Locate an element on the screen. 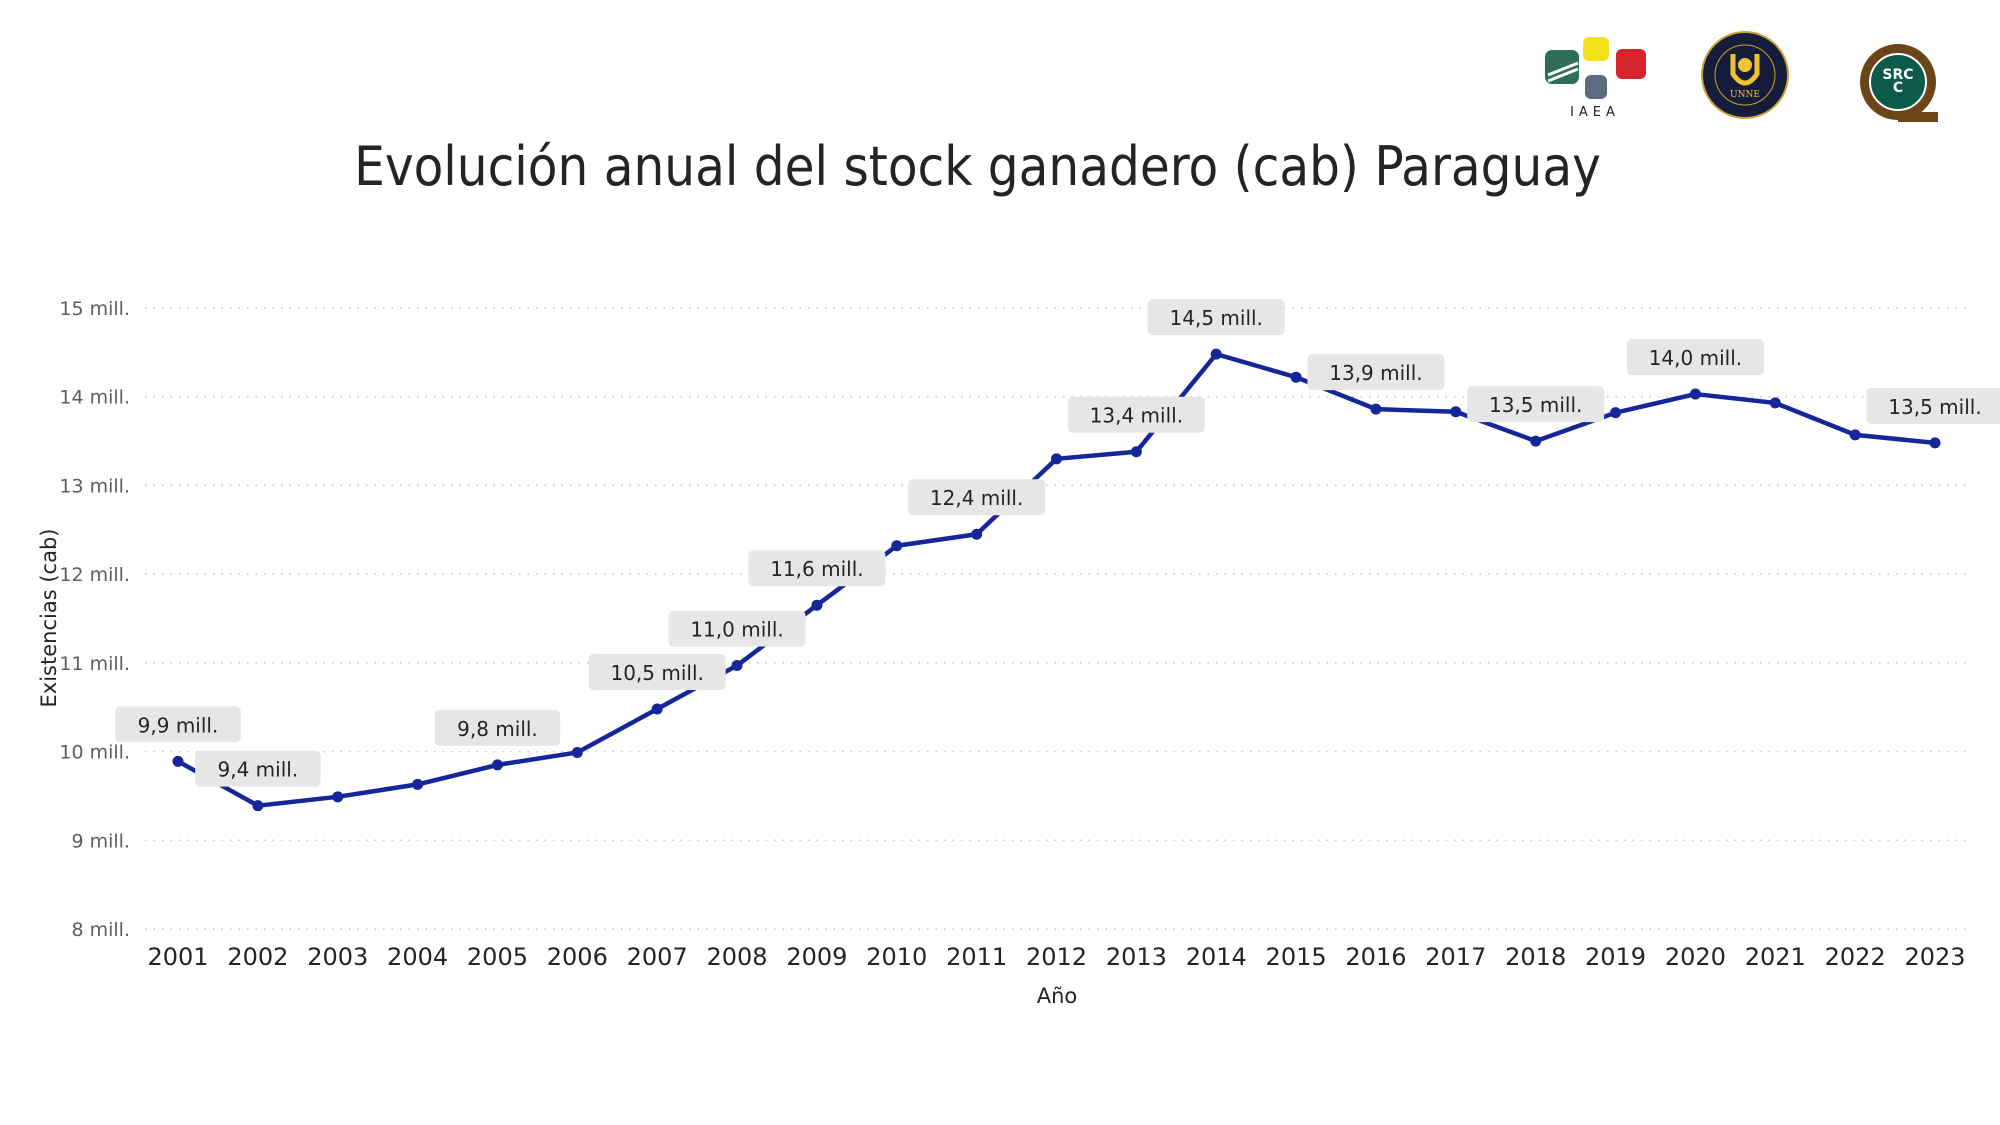 Image resolution: width=2000 pixels, height=1125 pixels. x-tick-label: 2014 is located at coordinates (1216, 957).